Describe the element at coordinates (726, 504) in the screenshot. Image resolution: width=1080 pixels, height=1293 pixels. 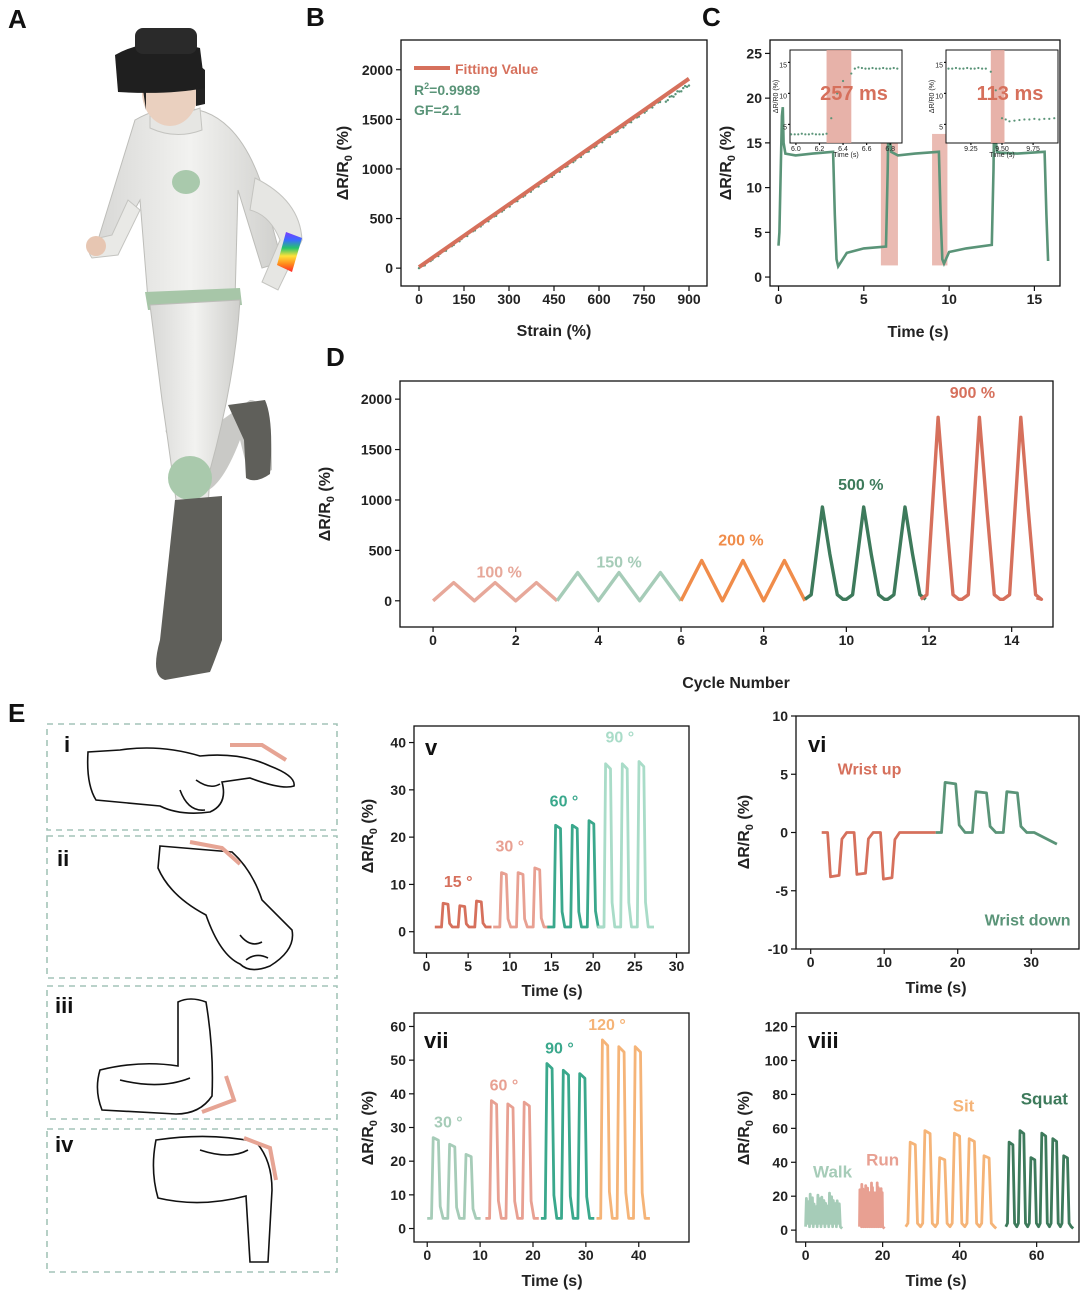
I see `panel-d-frame` at that location.